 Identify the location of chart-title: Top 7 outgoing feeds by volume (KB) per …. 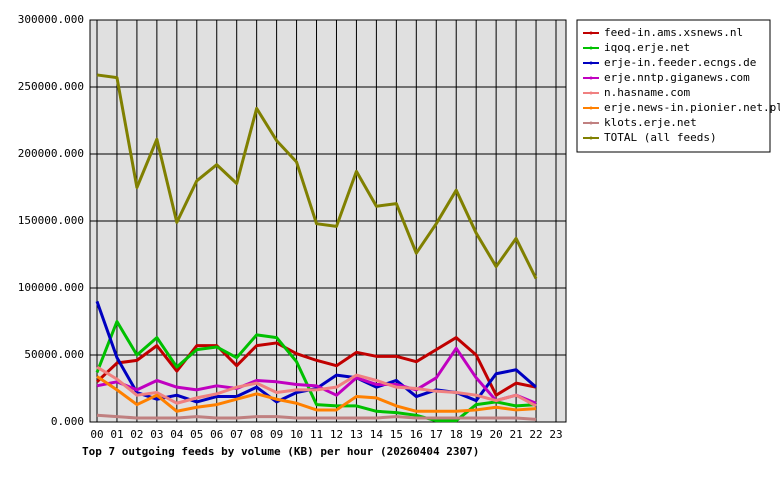
(280, 451).